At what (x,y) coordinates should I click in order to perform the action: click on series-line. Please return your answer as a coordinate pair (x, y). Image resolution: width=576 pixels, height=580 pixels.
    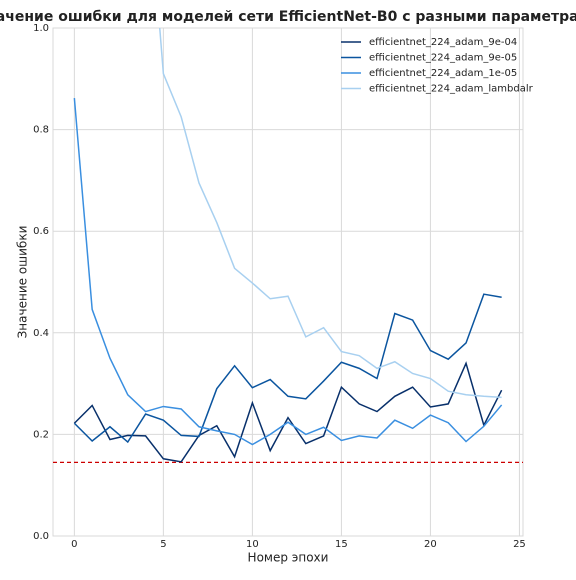
    Looking at the image, I should click on (288, 412).